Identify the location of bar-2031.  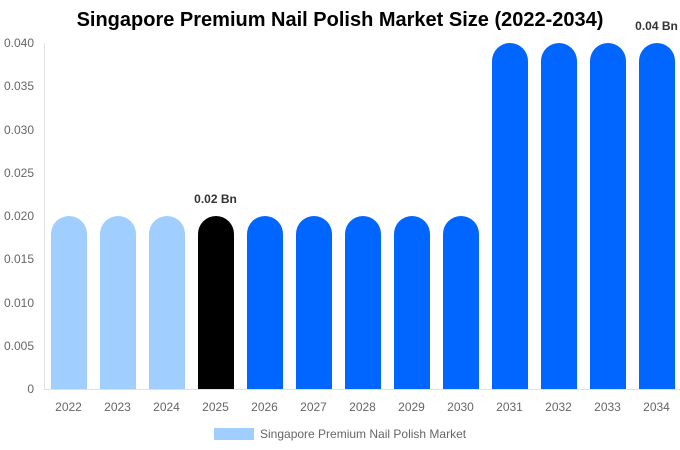
(509, 216).